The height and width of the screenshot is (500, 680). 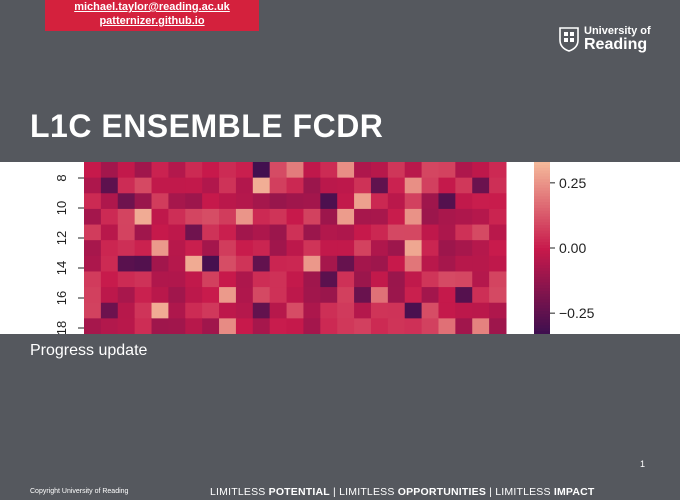 What do you see at coordinates (617, 30) in the screenshot?
I see `logo-line-1: University of` at bounding box center [617, 30].